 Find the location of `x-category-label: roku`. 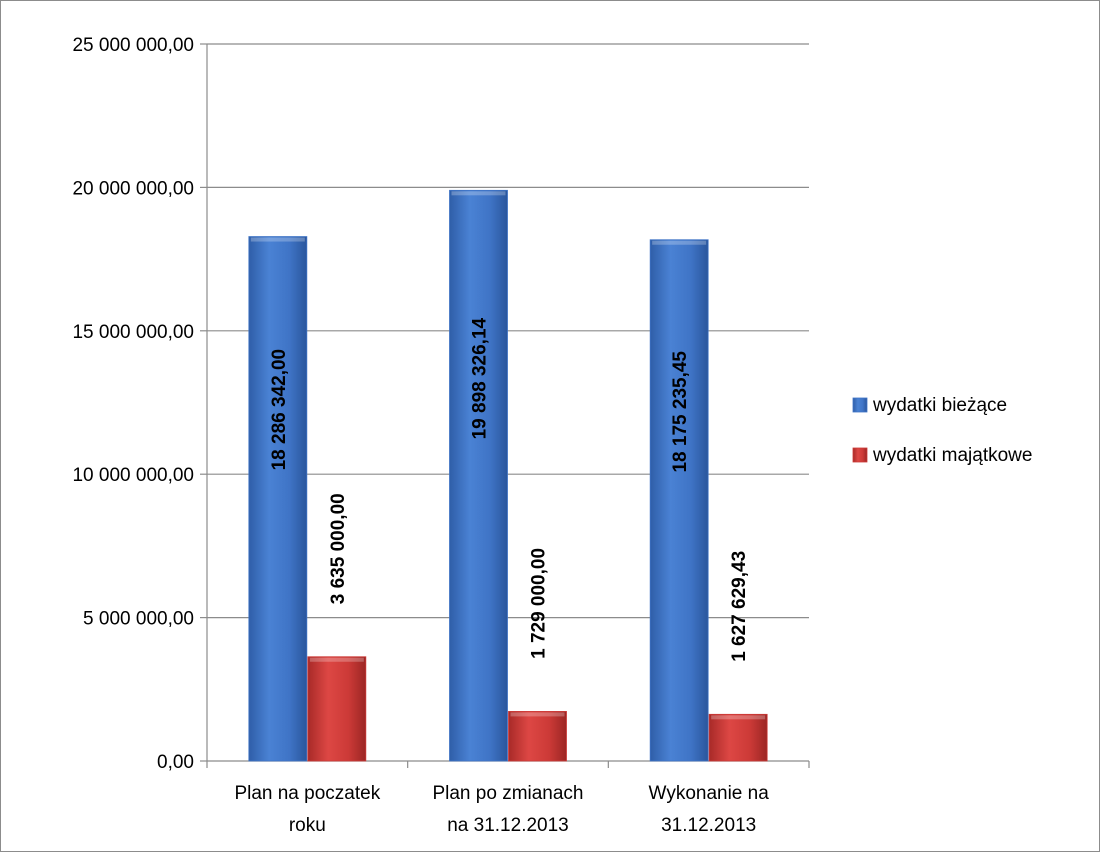

x-category-label: roku is located at coordinates (307, 825).